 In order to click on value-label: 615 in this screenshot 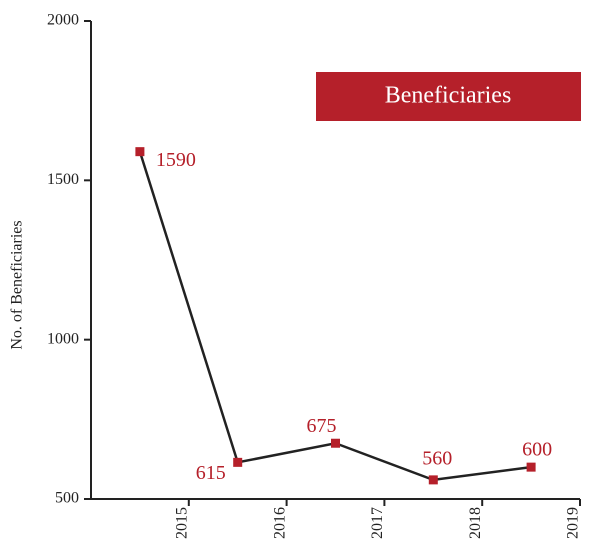, I will do `click(211, 473)`.